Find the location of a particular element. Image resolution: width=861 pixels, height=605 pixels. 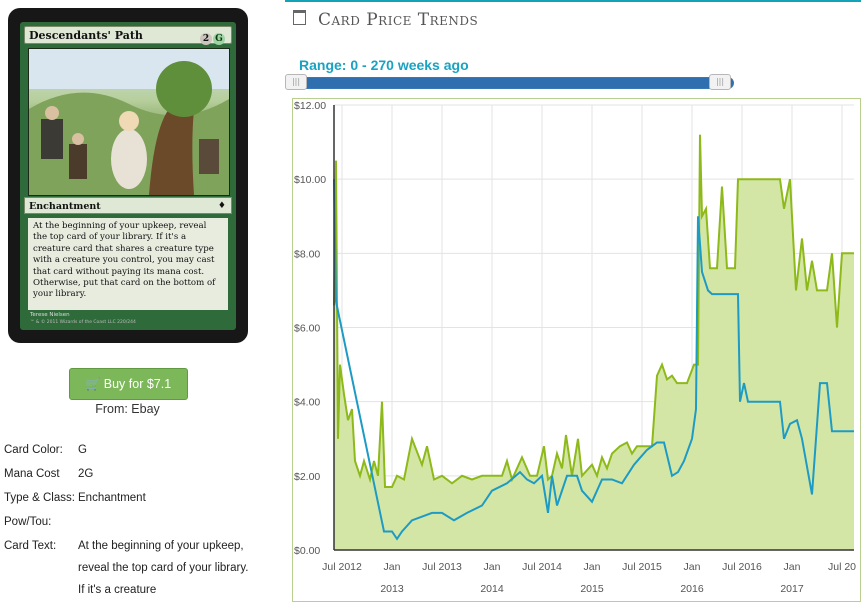

y-tick-label: $4.00 is located at coordinates (307, 403).